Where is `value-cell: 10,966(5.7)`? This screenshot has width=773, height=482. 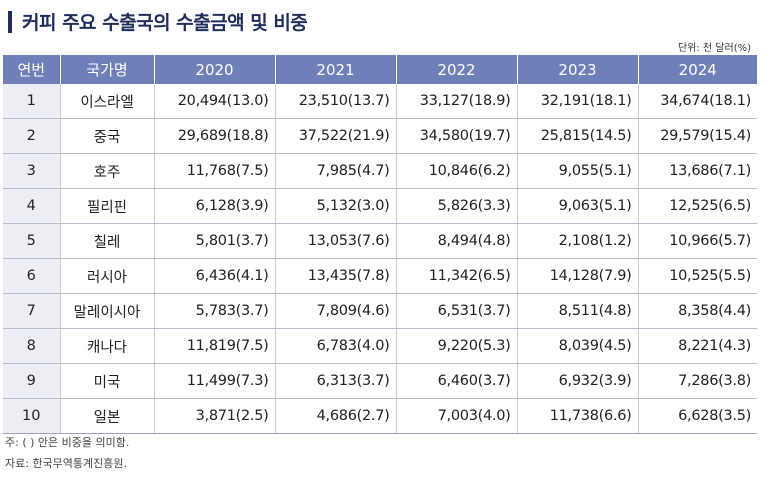 value-cell: 10,966(5.7) is located at coordinates (697, 241).